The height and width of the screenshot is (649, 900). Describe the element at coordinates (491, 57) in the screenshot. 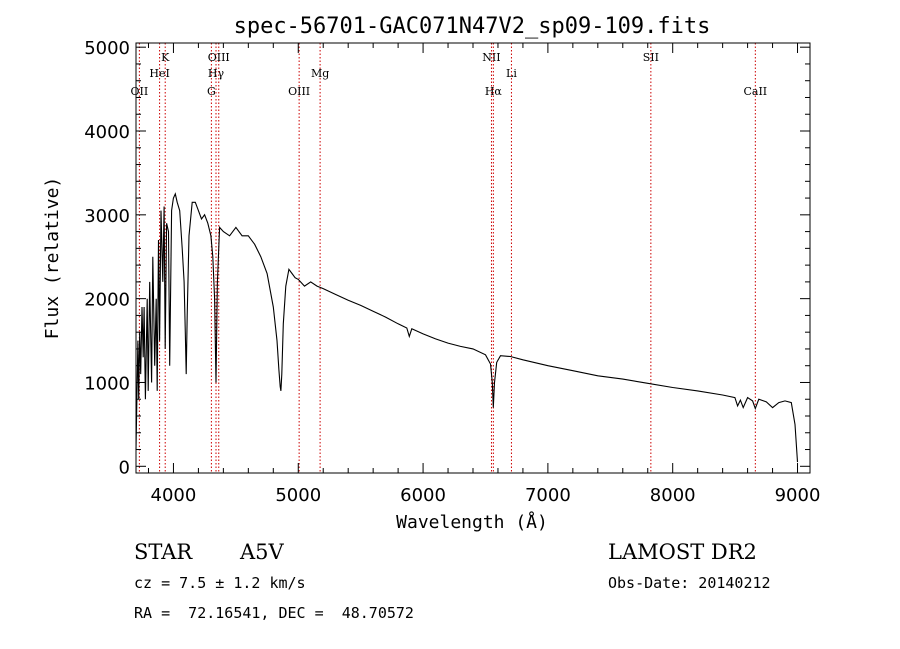

I see `spectral-line-label: NII` at that location.